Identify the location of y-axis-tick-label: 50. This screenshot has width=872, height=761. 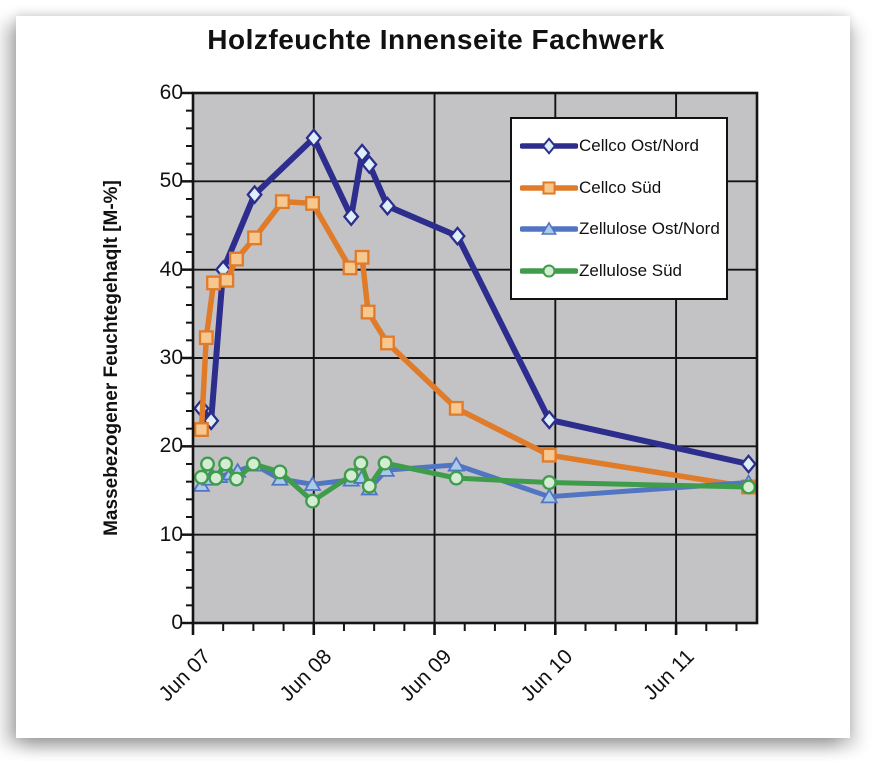
(171, 181).